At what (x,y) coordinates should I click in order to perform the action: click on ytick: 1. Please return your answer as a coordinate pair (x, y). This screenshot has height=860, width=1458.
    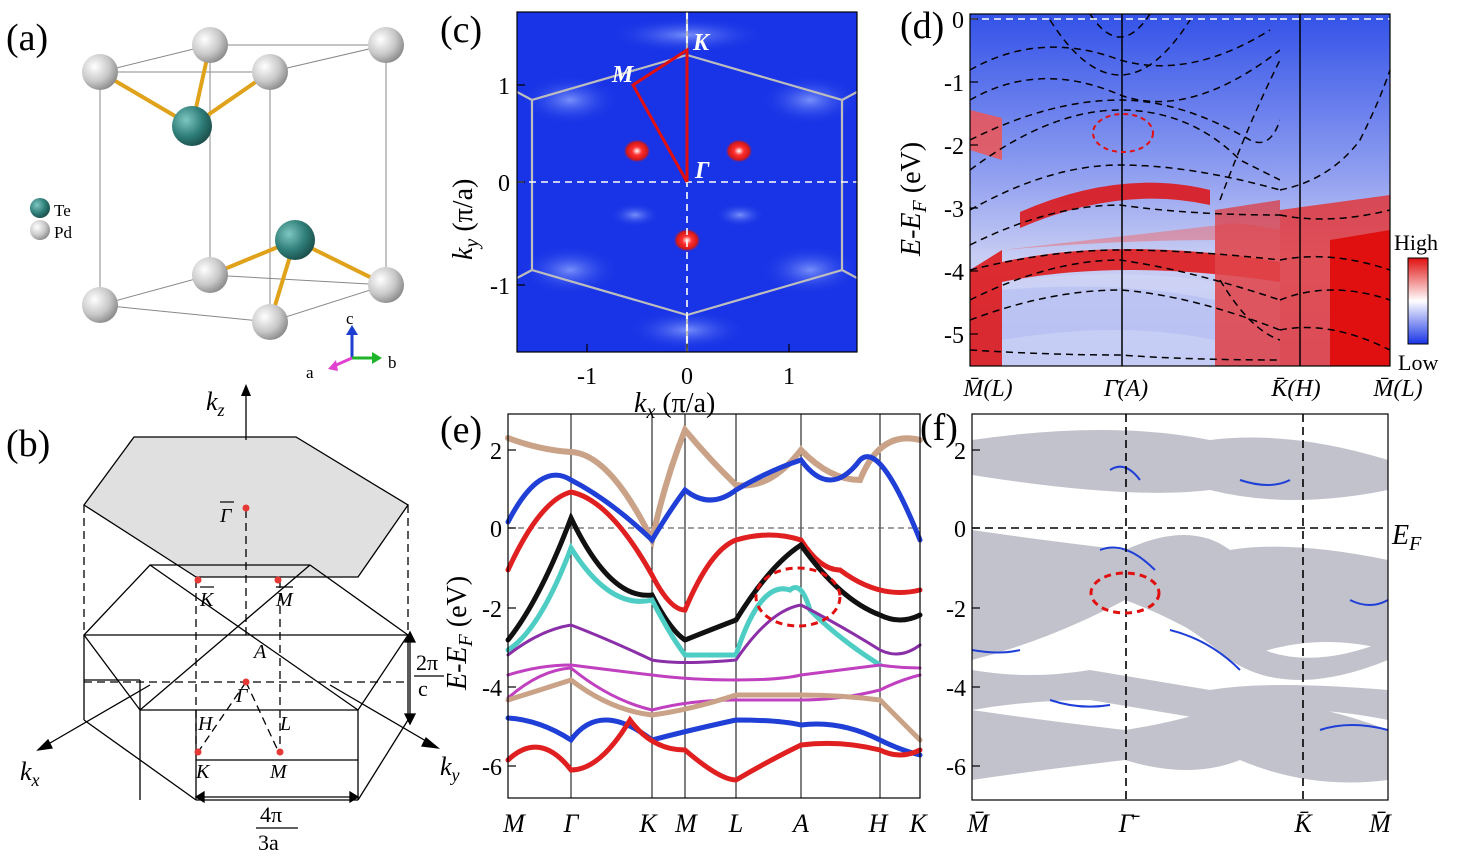
    Looking at the image, I should click on (504, 87).